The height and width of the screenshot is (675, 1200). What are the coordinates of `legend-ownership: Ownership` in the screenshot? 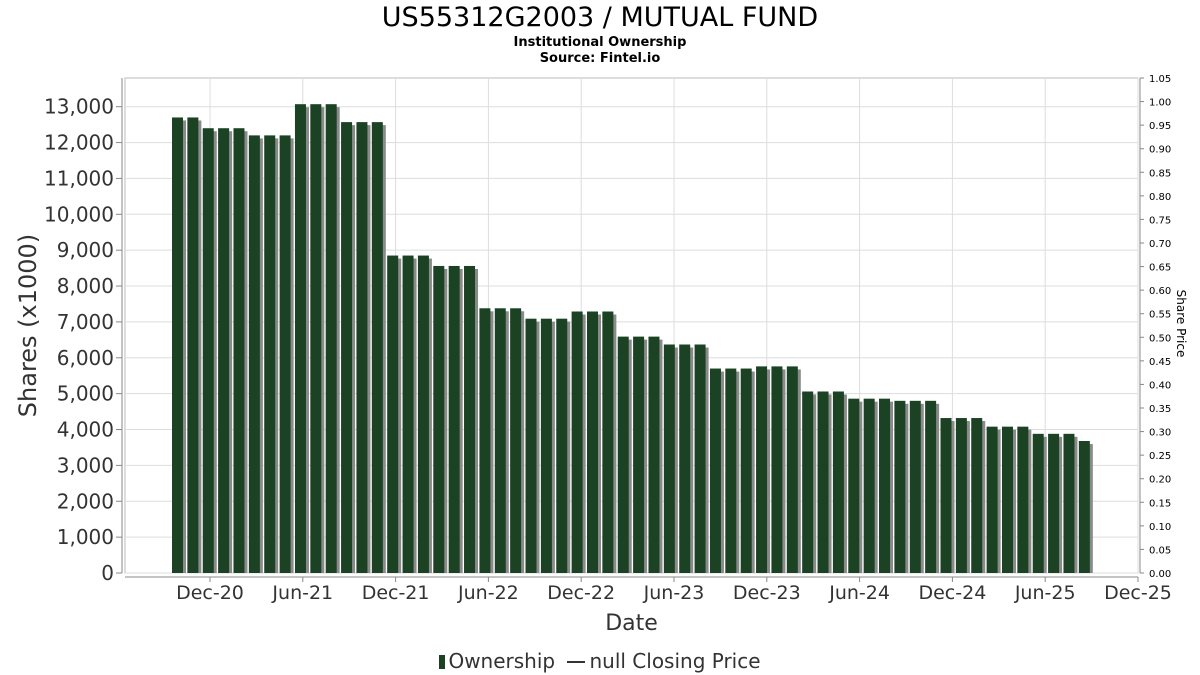 It's located at (497, 661).